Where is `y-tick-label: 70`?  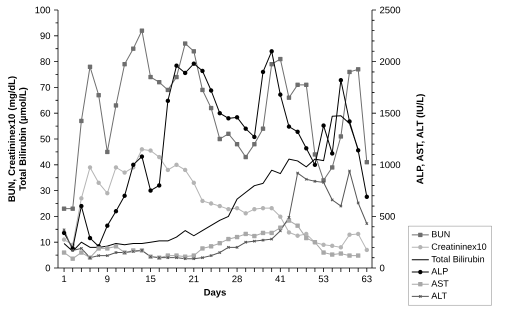 y-tick-label: 70 is located at coordinates (45, 87).